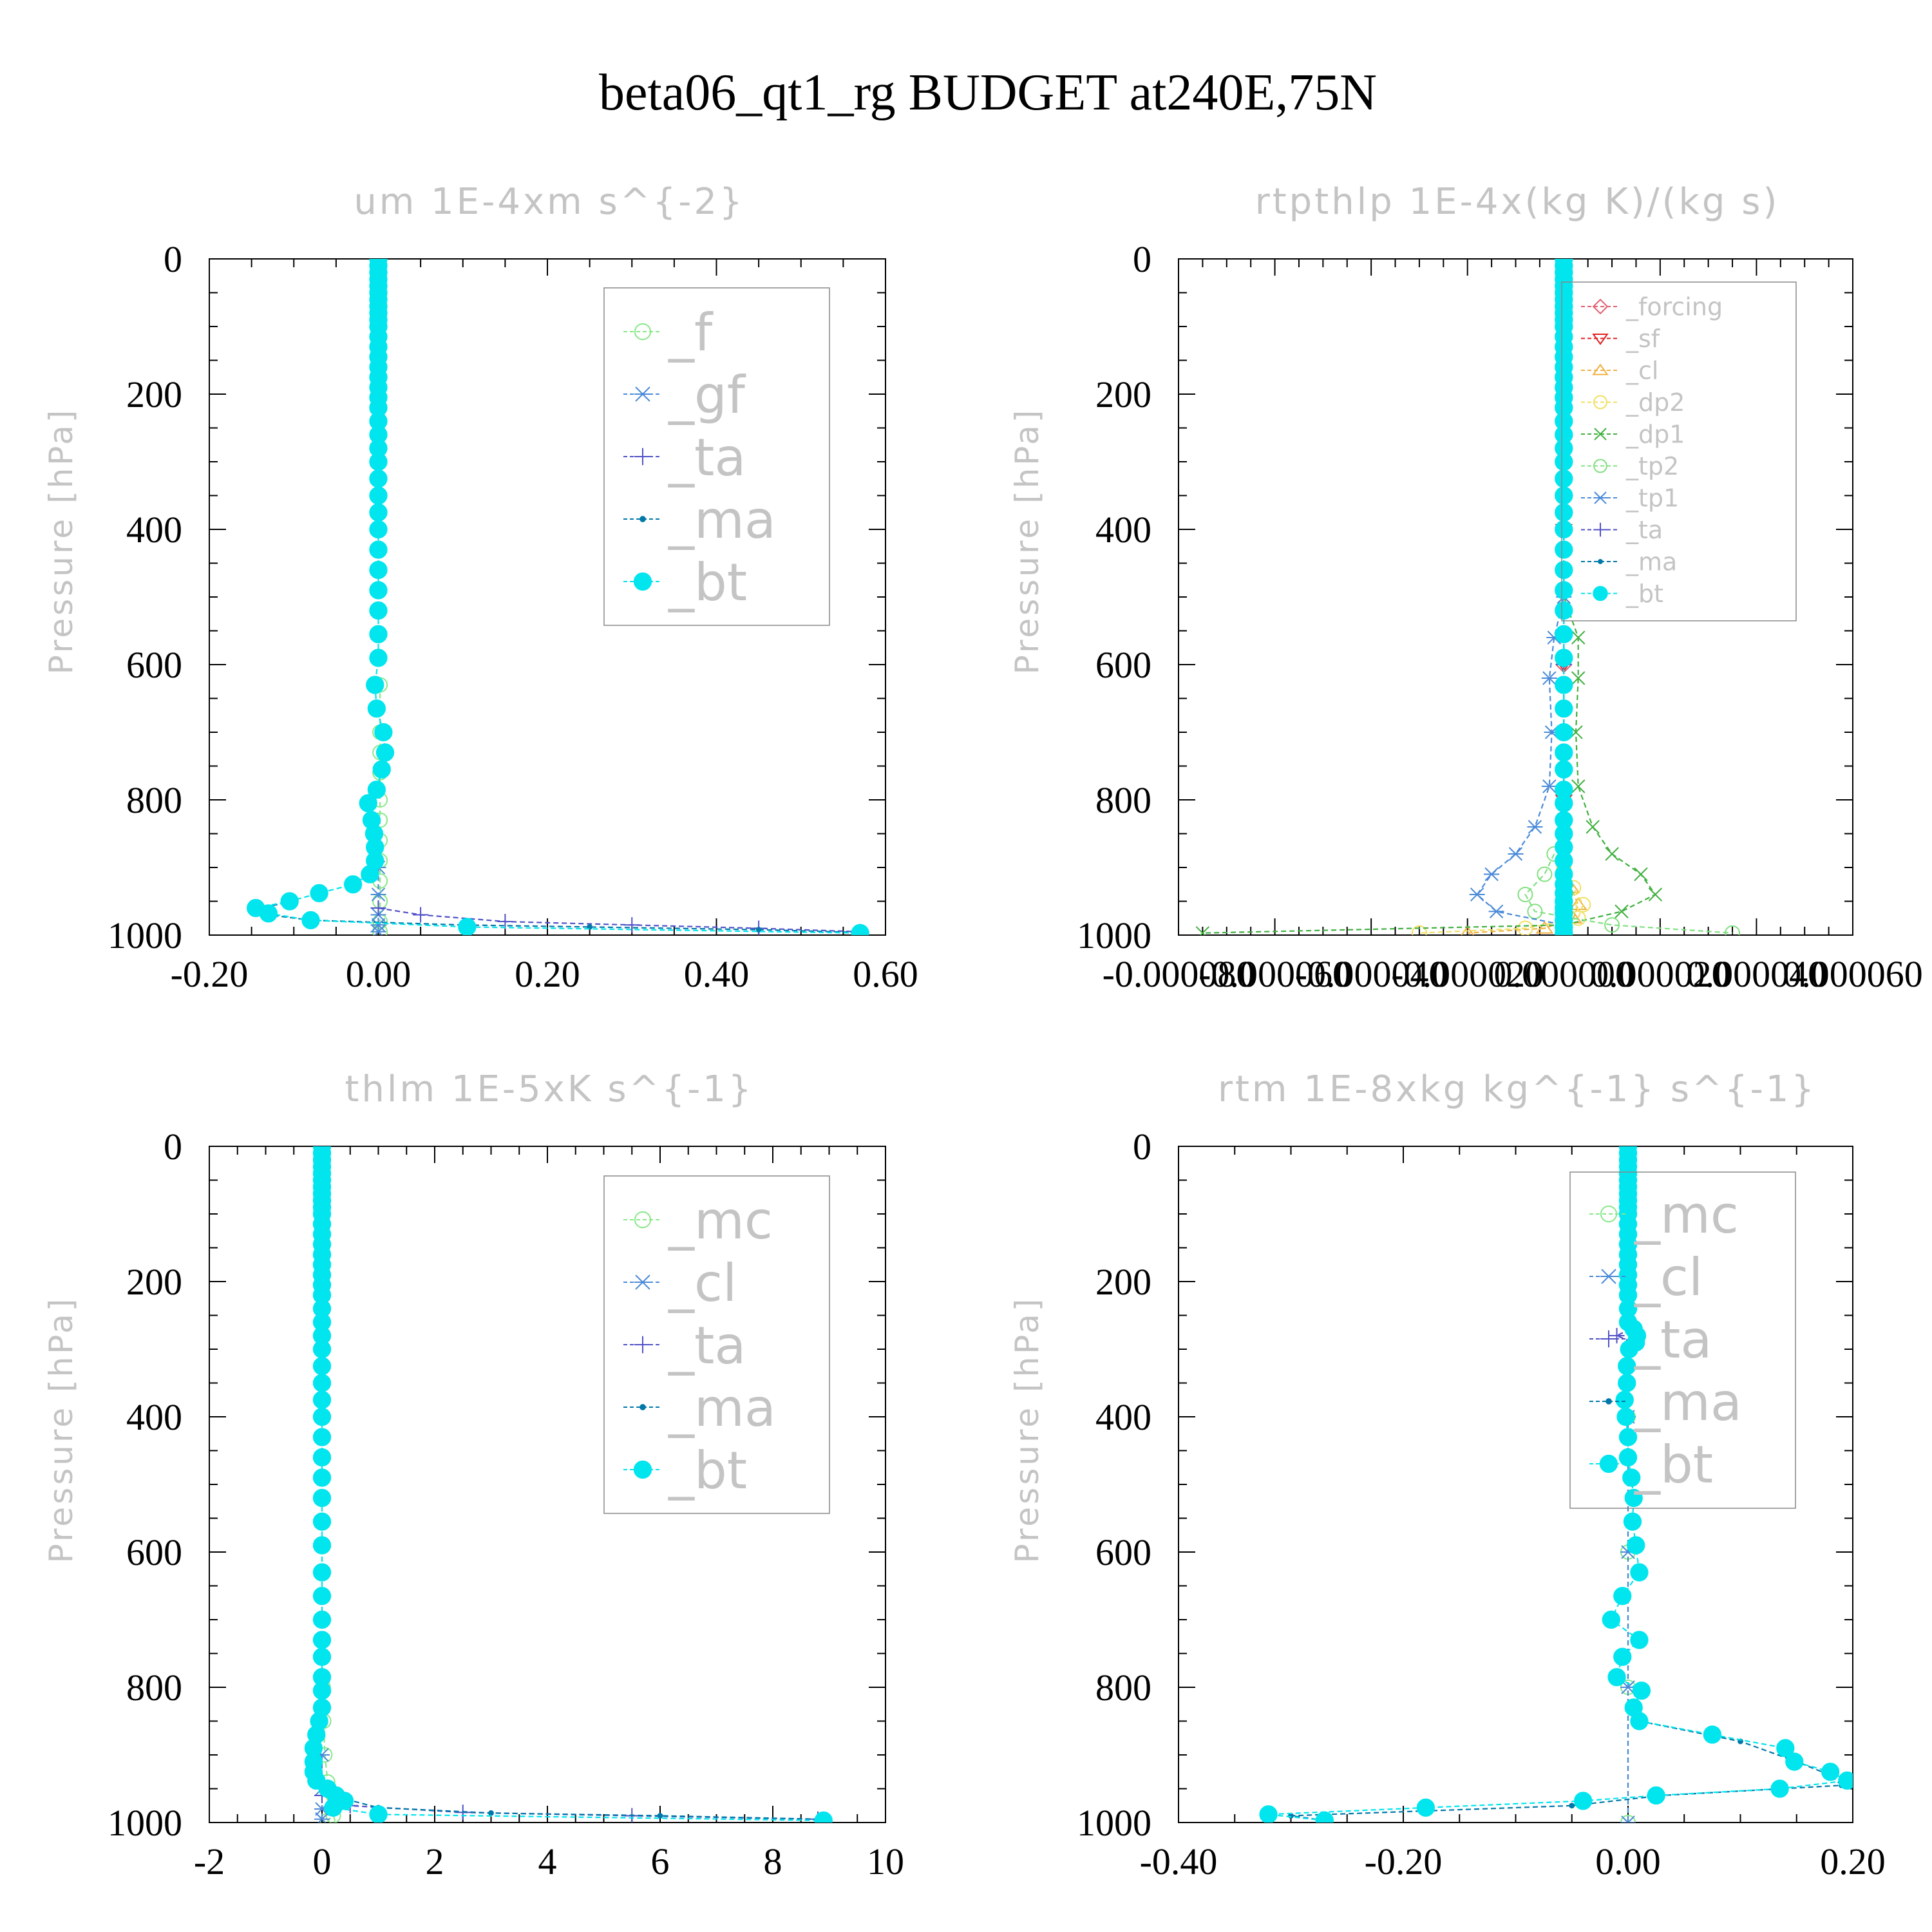  What do you see at coordinates (885, 974) in the screenshot?
I see `x-tick-label: 0.60` at bounding box center [885, 974].